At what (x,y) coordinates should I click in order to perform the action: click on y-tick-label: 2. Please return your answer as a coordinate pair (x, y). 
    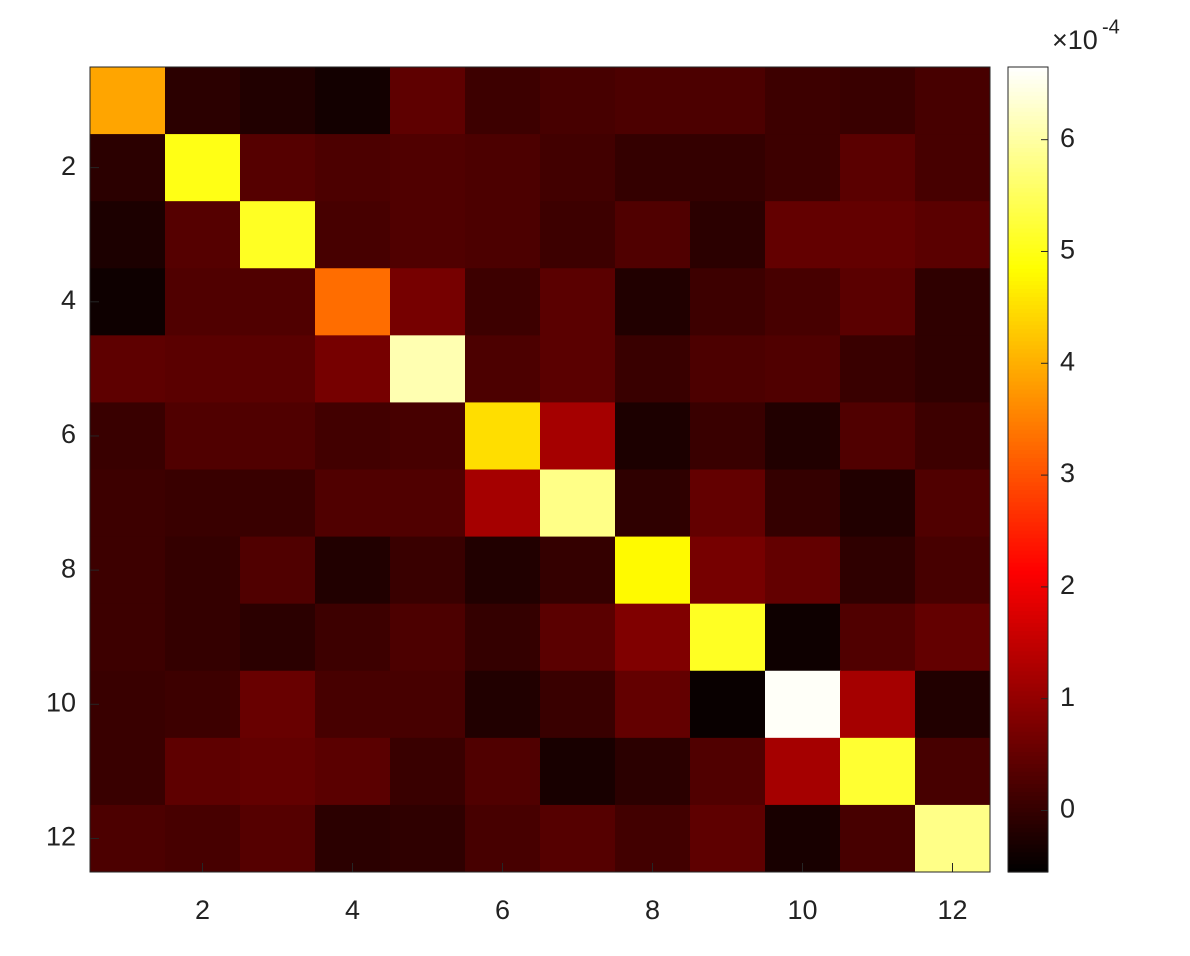
    Looking at the image, I should click on (68, 166).